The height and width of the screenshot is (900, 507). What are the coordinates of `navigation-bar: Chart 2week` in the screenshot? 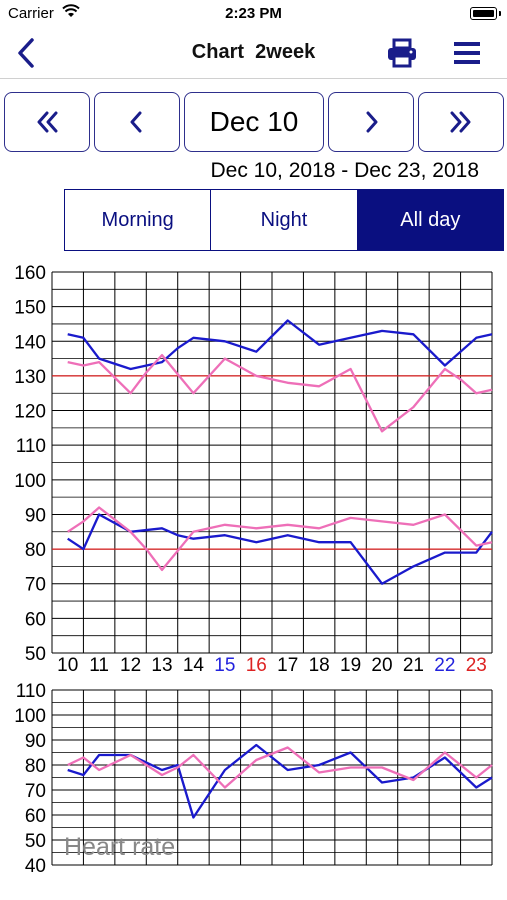 It's located at (253, 53).